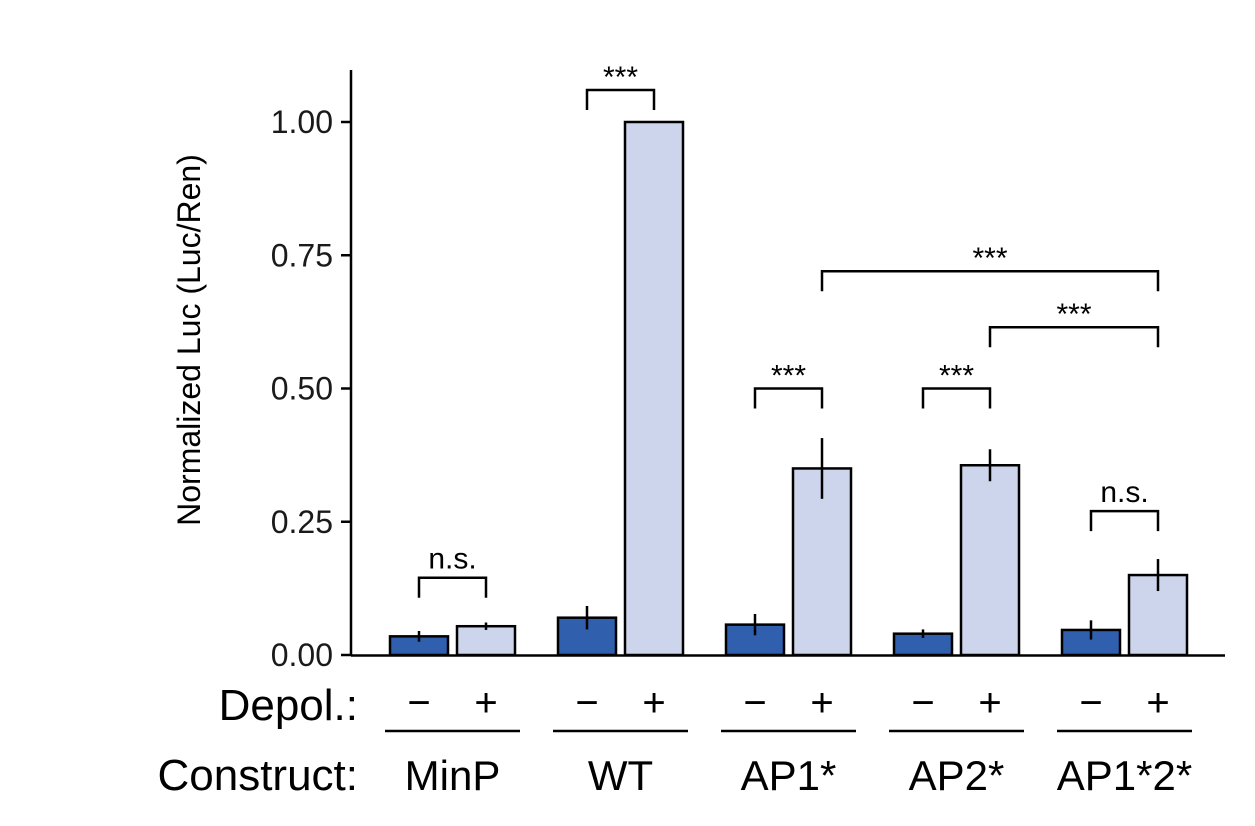 This screenshot has width=1255, height=826. Describe the element at coordinates (189, 340) in the screenshot. I see `y-axis-title: Normalized Luc (Luc/Ren)` at that location.